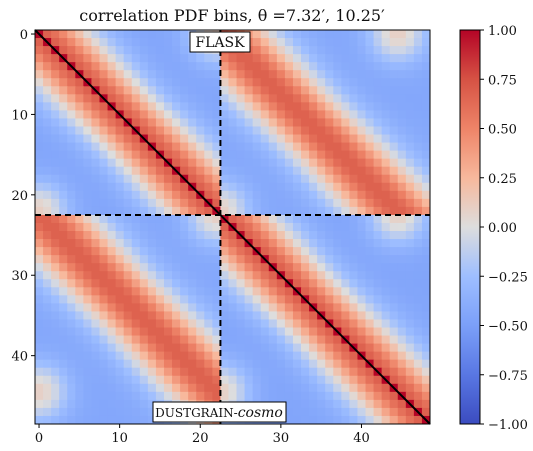 This screenshot has height=451, width=533. Describe the element at coordinates (502, 80) in the screenshot. I see `colorbar-tick-label: 0.75` at that location.